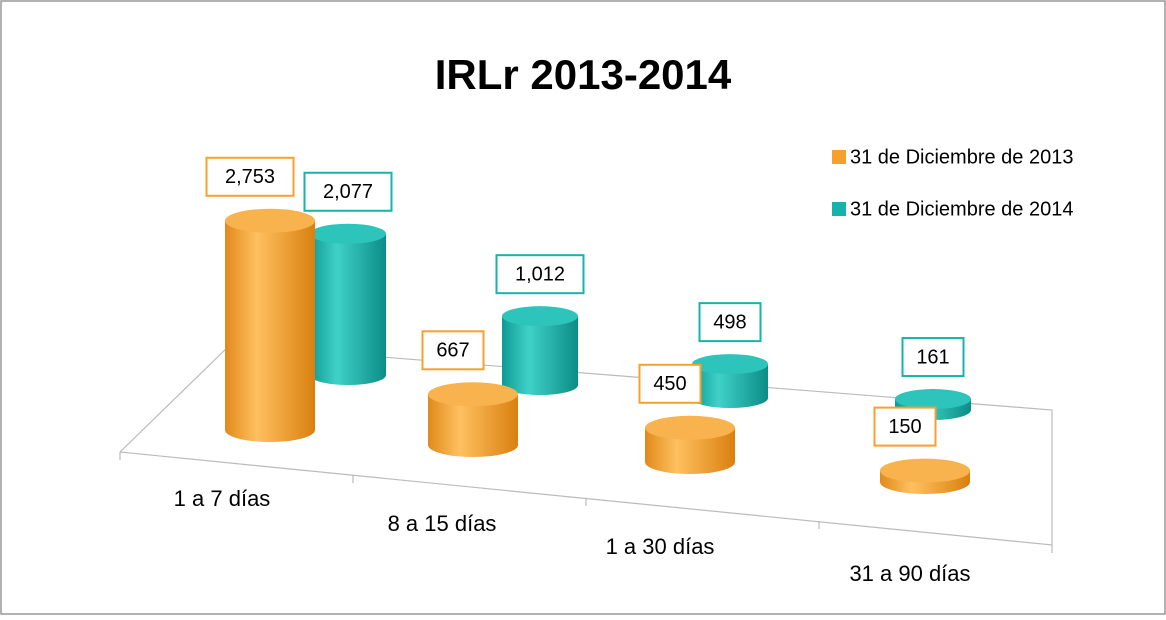  I want to click on legend-label: 31 de Diciembre de 2013, so click(961, 157).